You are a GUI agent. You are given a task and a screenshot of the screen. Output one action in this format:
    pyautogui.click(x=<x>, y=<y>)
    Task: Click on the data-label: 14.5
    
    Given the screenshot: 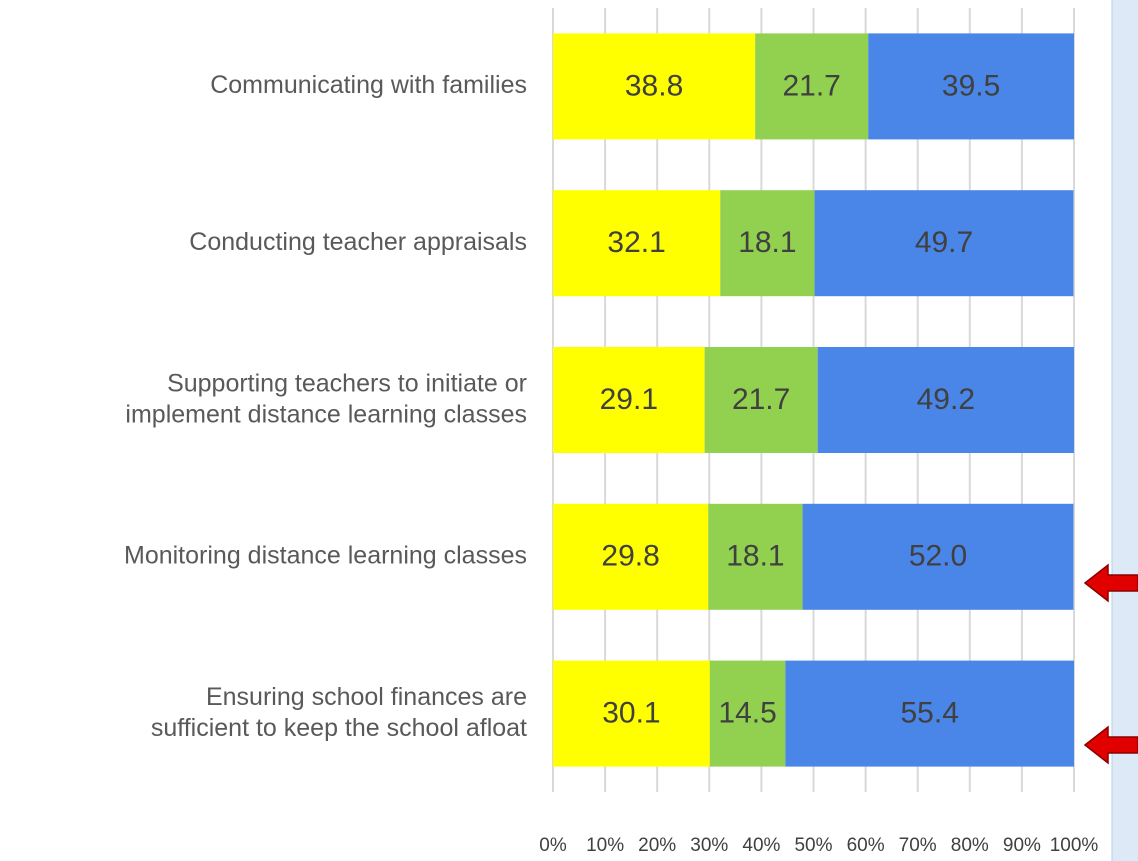 What is the action you would take?
    pyautogui.click(x=747, y=713)
    